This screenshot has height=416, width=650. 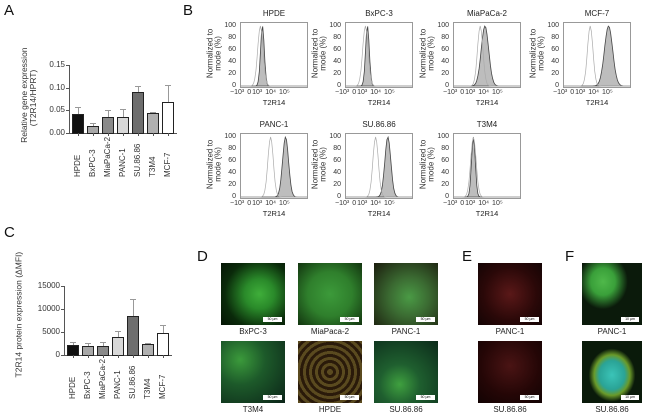 I want to click on panel-label-e: E, so click(x=467, y=256).